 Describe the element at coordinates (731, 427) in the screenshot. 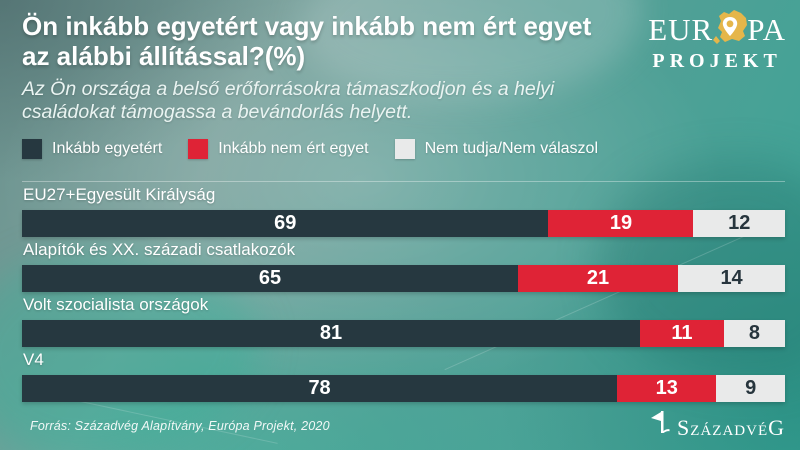

I see `szazadveg-logo-text: SzázadvéG` at that location.